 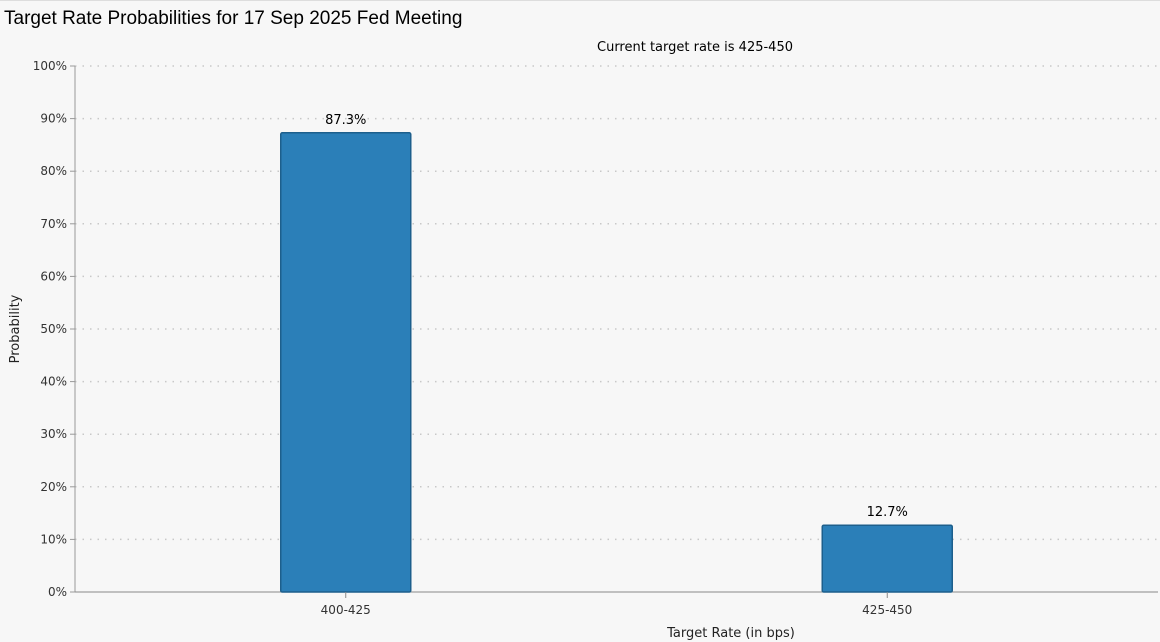 I want to click on data-label: 87.3%, so click(x=345, y=120).